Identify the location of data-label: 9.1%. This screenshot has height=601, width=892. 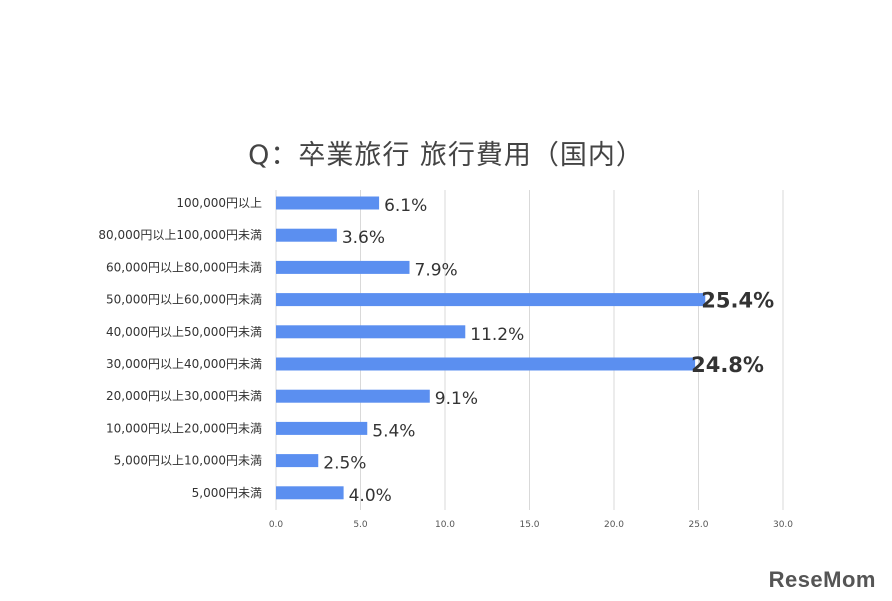
(456, 399).